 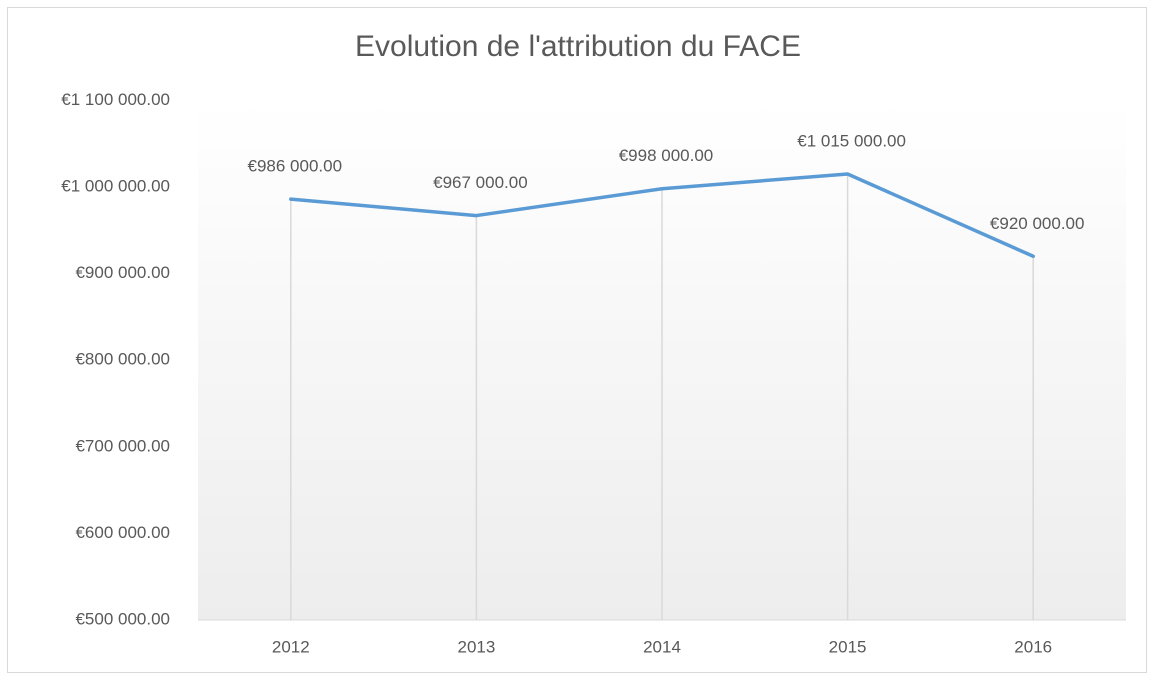 I want to click on y-tick-label: €500 000.00, so click(x=122, y=618).